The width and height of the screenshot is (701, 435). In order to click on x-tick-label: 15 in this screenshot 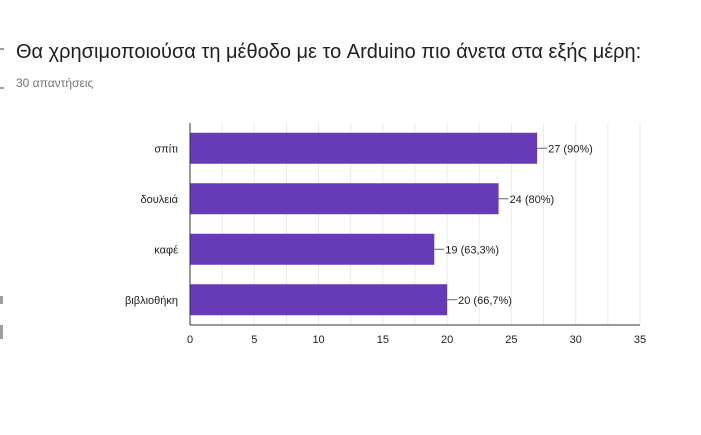, I will do `click(383, 340)`.